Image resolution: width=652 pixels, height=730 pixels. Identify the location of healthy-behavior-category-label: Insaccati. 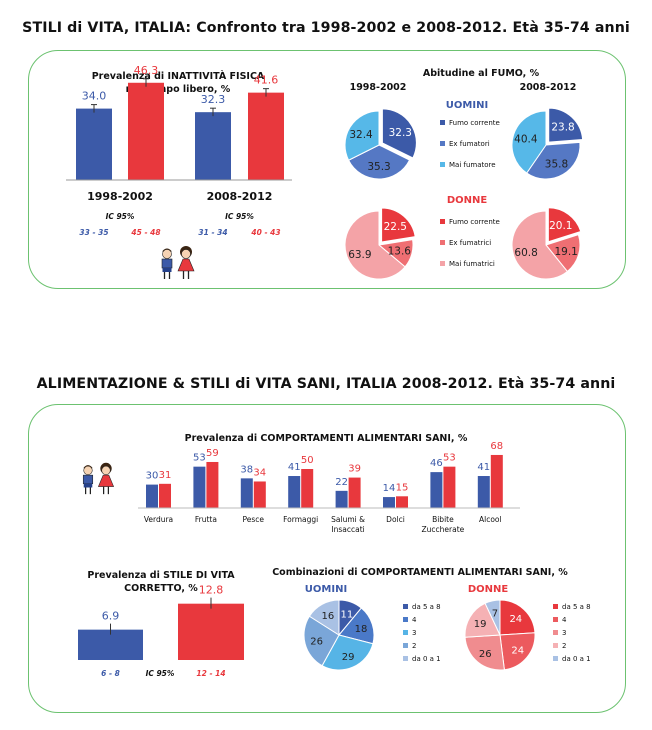
(347, 529).